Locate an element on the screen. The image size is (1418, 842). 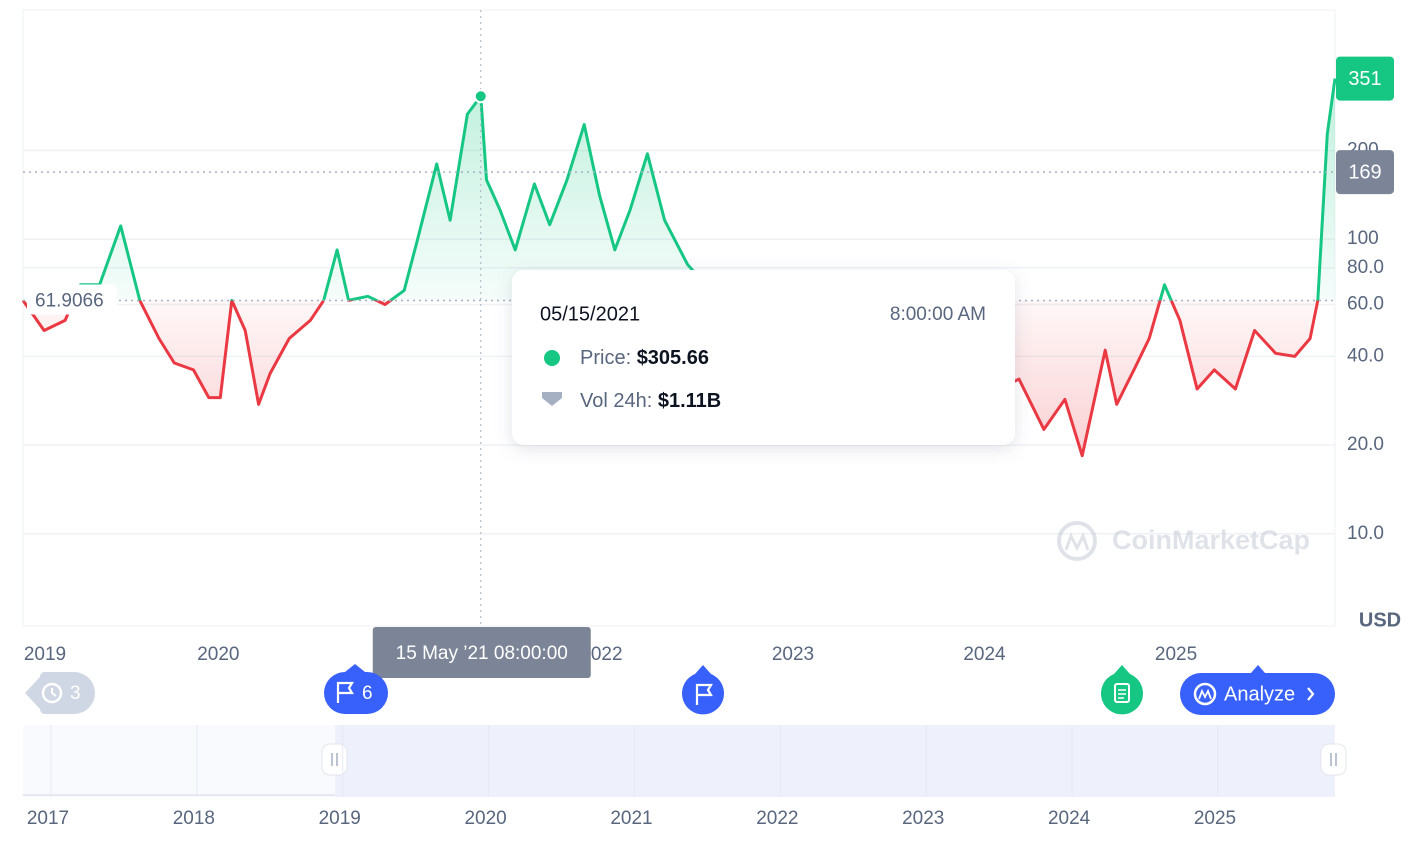
flag-badge-shape is located at coordinates (356, 689).